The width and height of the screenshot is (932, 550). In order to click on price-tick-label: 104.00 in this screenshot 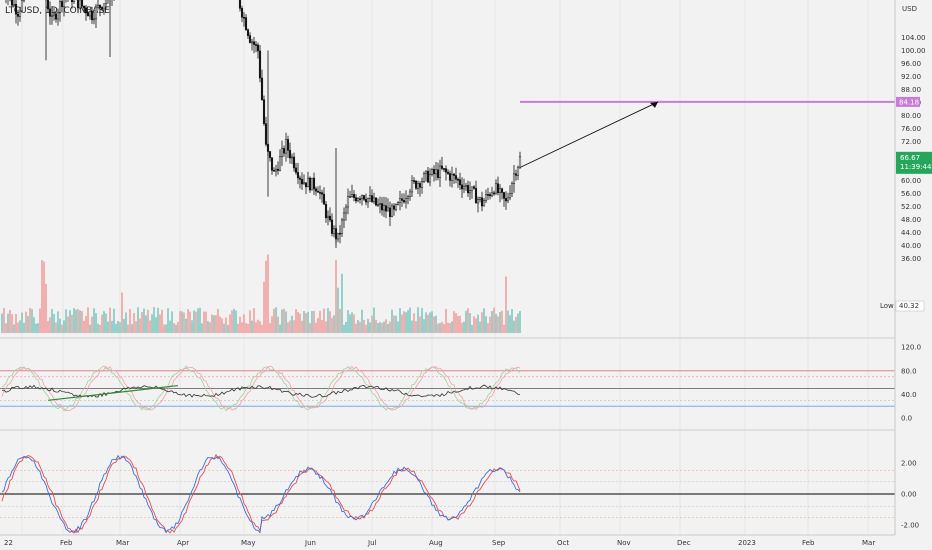, I will do `click(913, 38)`.